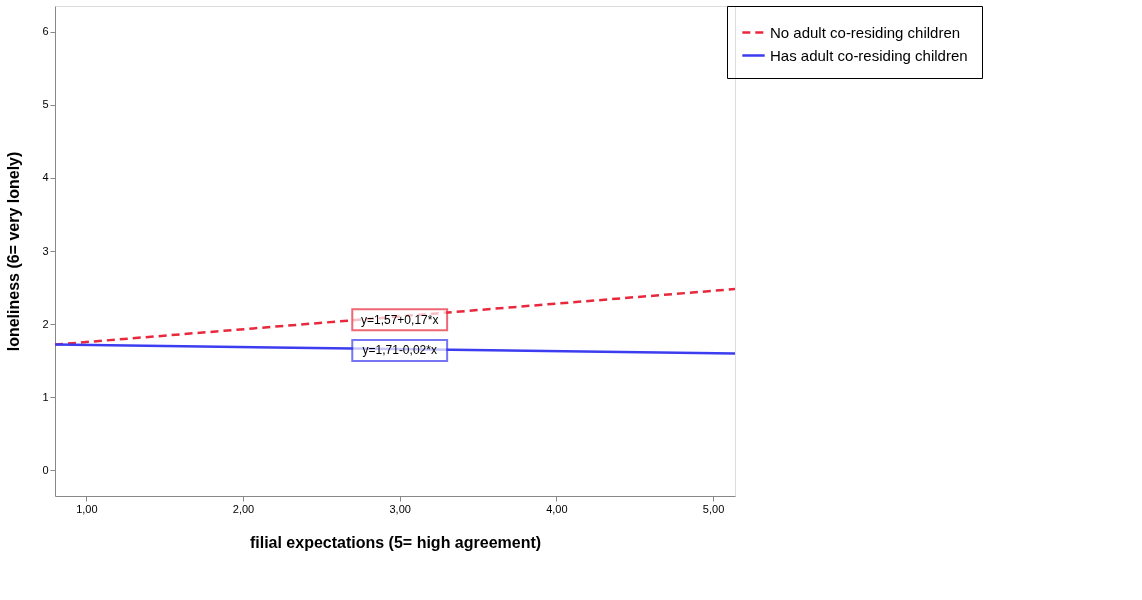 This screenshot has width=1142, height=600. What do you see at coordinates (45, 323) in the screenshot?
I see `y-tick-label: 2` at bounding box center [45, 323].